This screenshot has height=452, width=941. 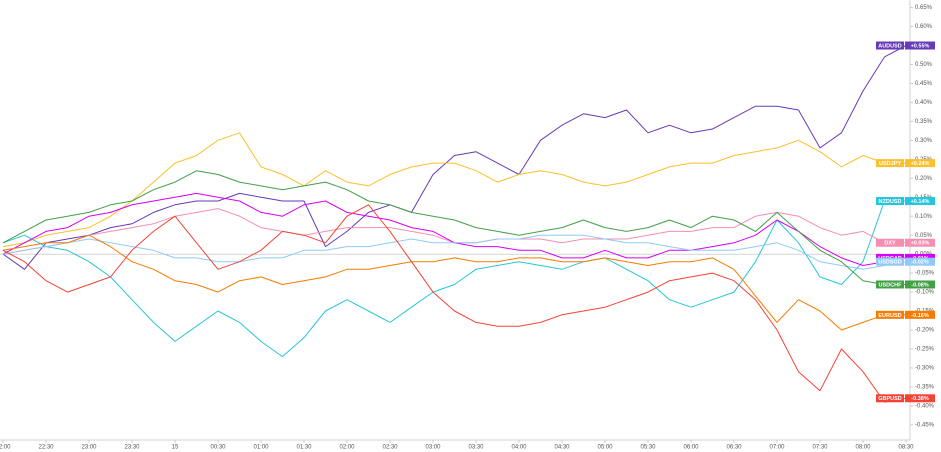 I want to click on legend-label: USDCHF, so click(x=891, y=285).